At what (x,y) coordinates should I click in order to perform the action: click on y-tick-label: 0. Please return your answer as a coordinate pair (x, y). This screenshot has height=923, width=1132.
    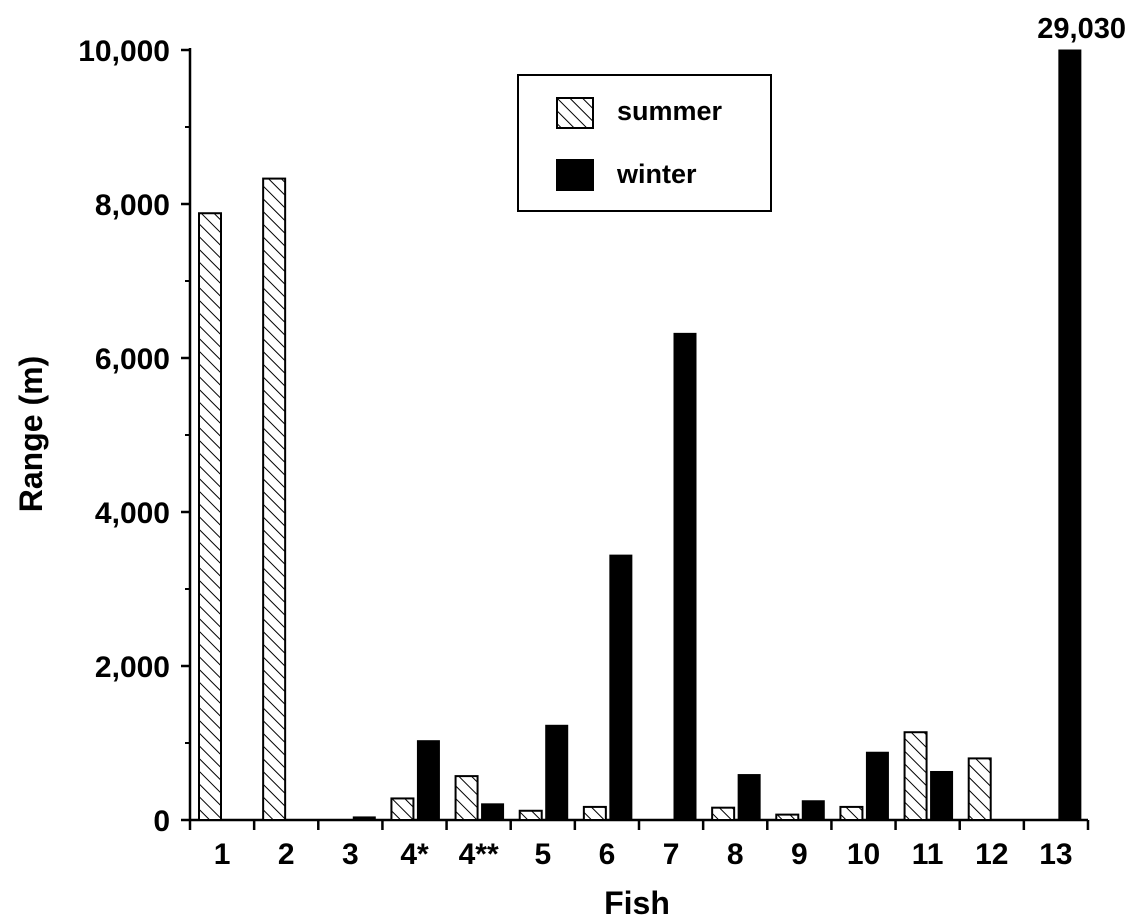
    Looking at the image, I should click on (161, 821).